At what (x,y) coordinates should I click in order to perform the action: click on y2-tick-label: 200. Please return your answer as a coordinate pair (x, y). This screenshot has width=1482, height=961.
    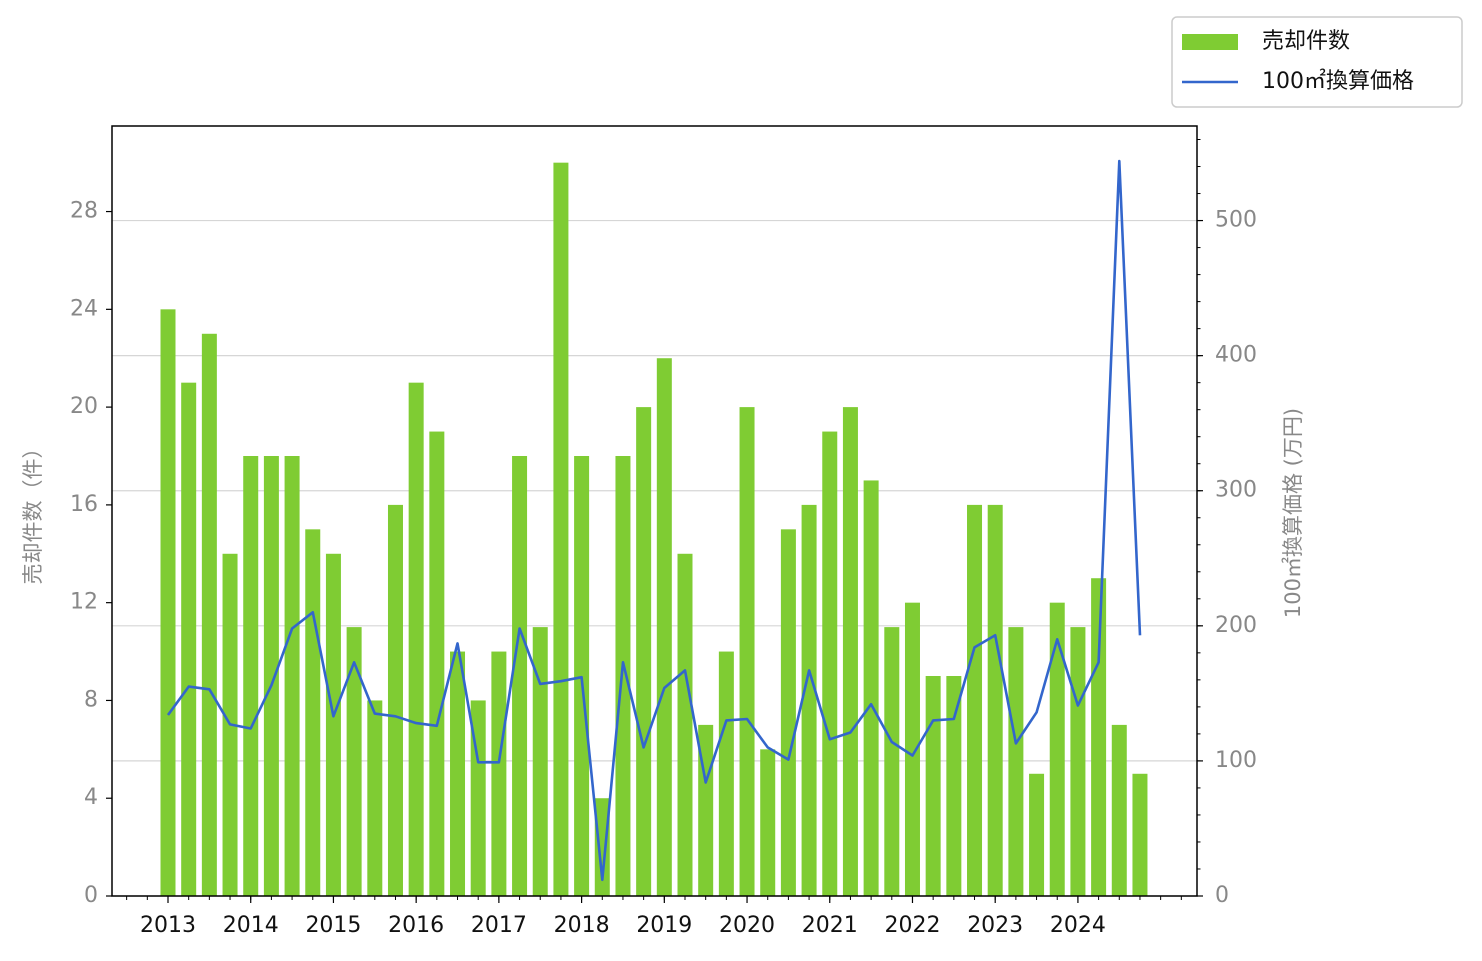
    Looking at the image, I should click on (1236, 625).